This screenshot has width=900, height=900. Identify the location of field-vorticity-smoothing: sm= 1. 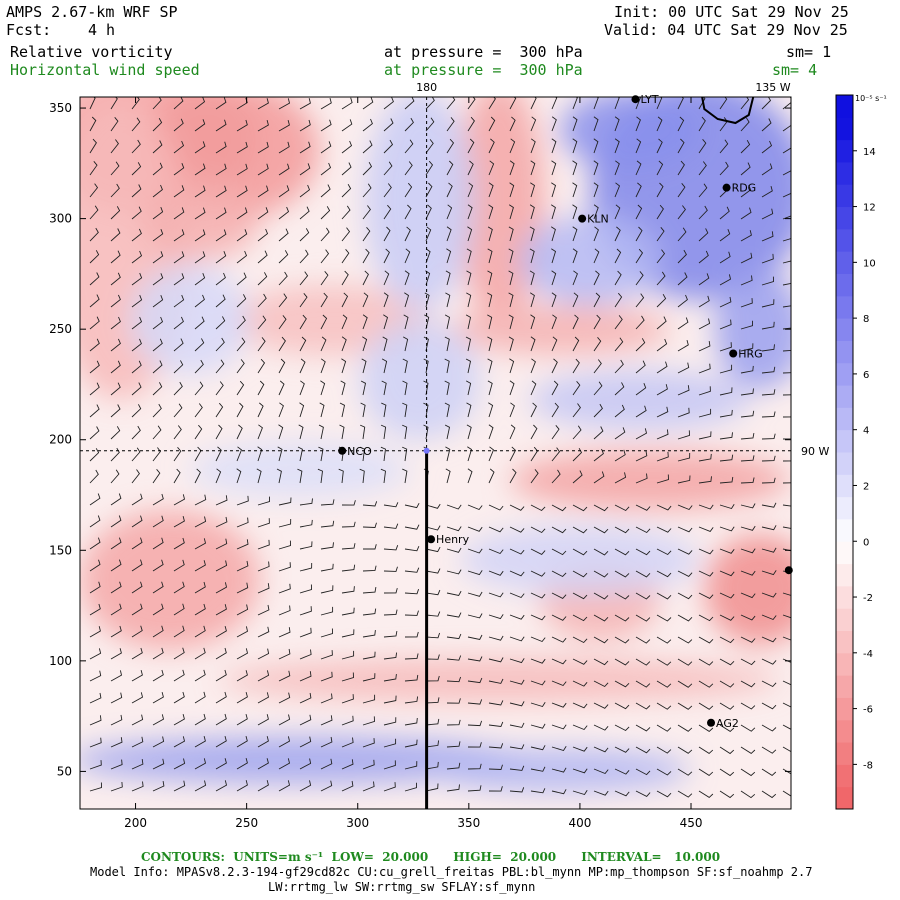
(809, 52).